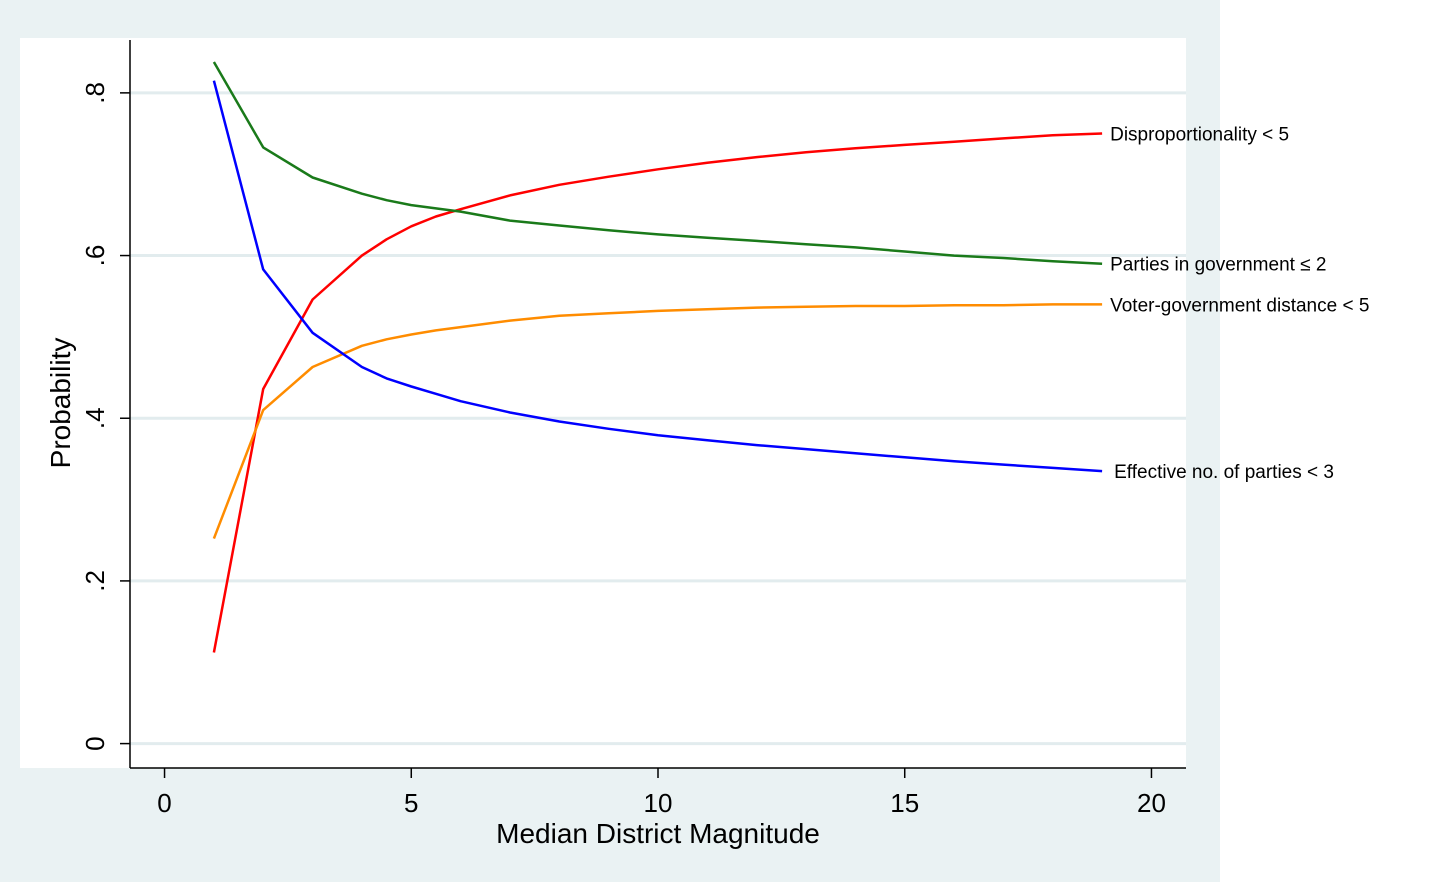  What do you see at coordinates (904, 803) in the screenshot?
I see `x-tick-label: 15` at bounding box center [904, 803].